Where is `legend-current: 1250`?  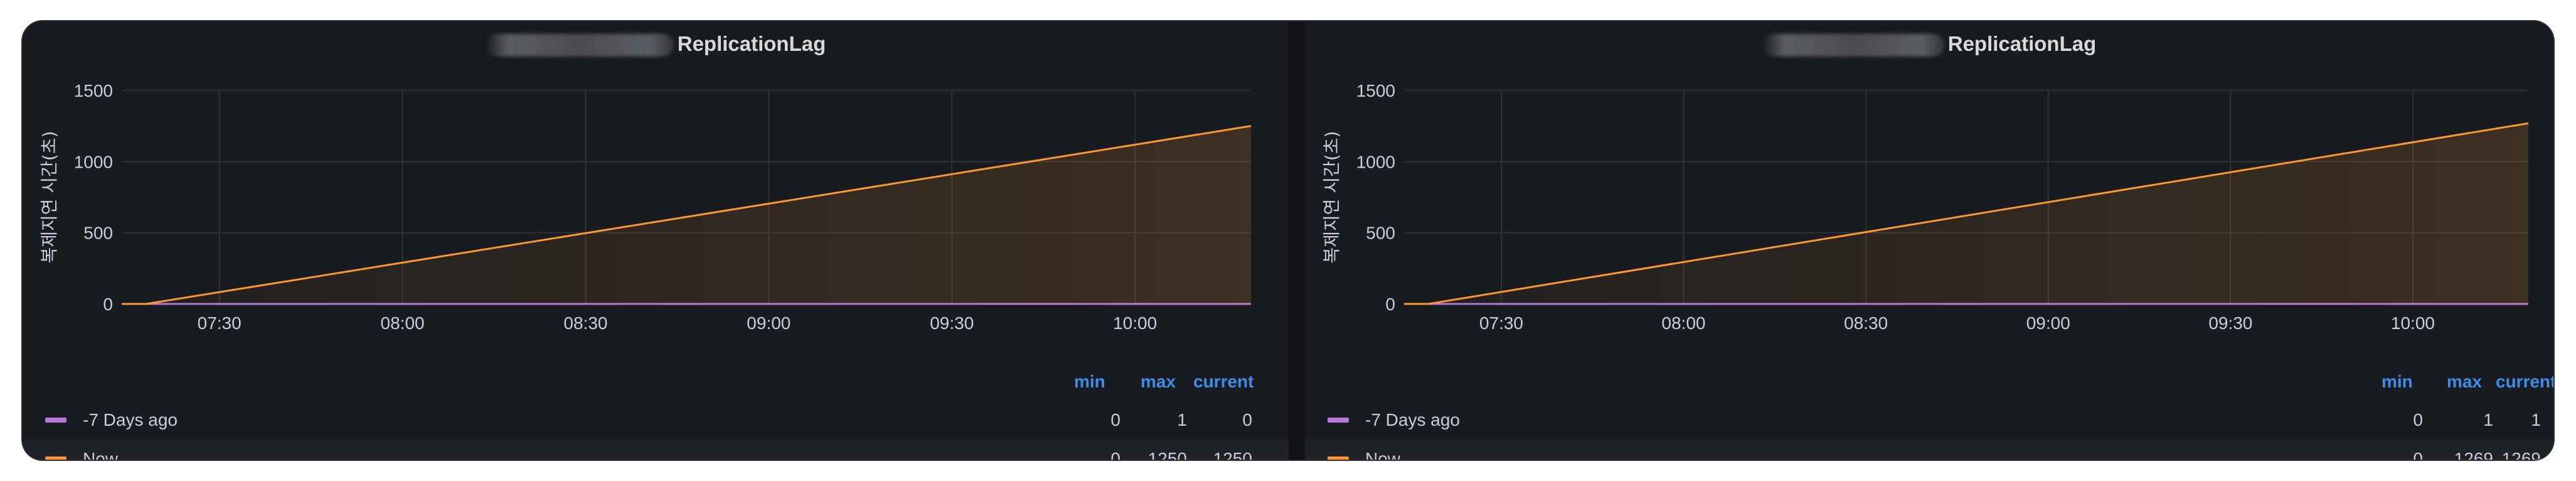 legend-current: 1250 is located at coordinates (1232, 454).